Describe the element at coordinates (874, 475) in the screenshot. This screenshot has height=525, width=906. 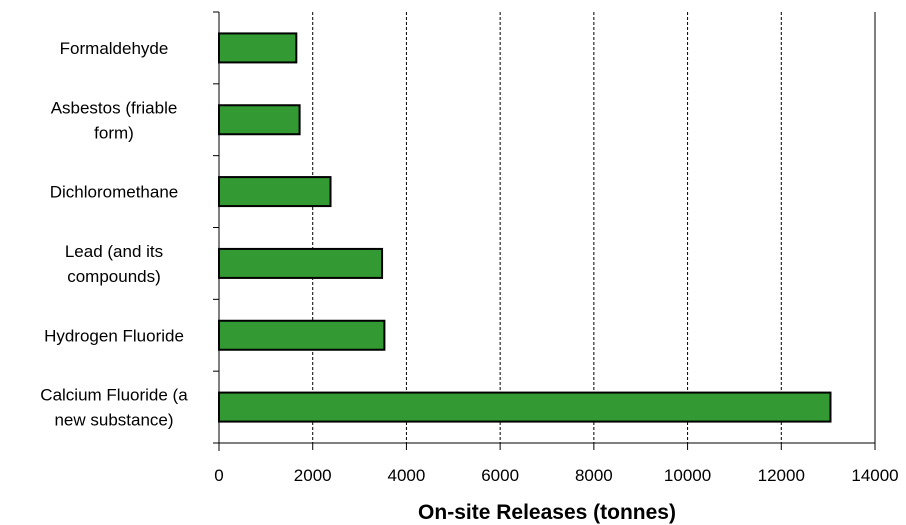
I see `x-tick-label: 14000` at that location.